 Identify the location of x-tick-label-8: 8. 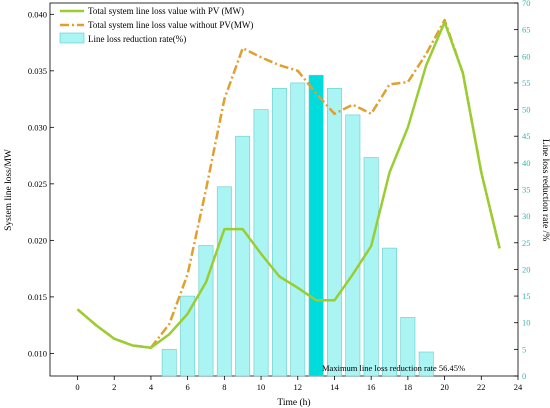
(224, 387).